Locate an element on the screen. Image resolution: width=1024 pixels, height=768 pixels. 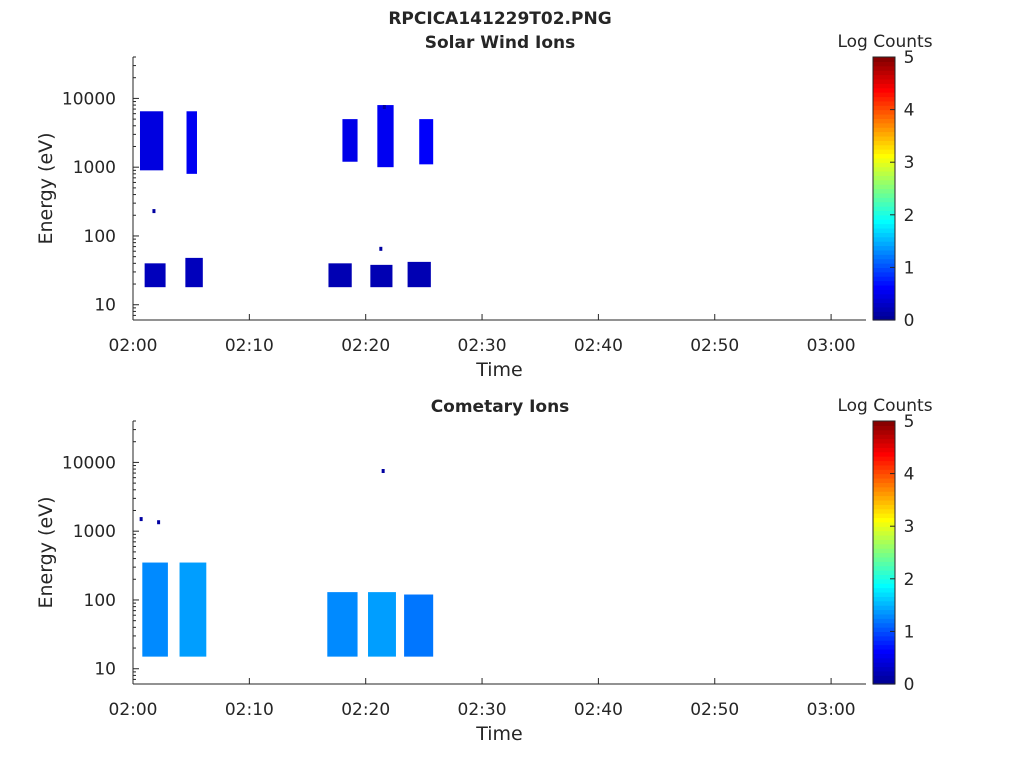
colorbar-tick-label: 0 is located at coordinates (909, 321).